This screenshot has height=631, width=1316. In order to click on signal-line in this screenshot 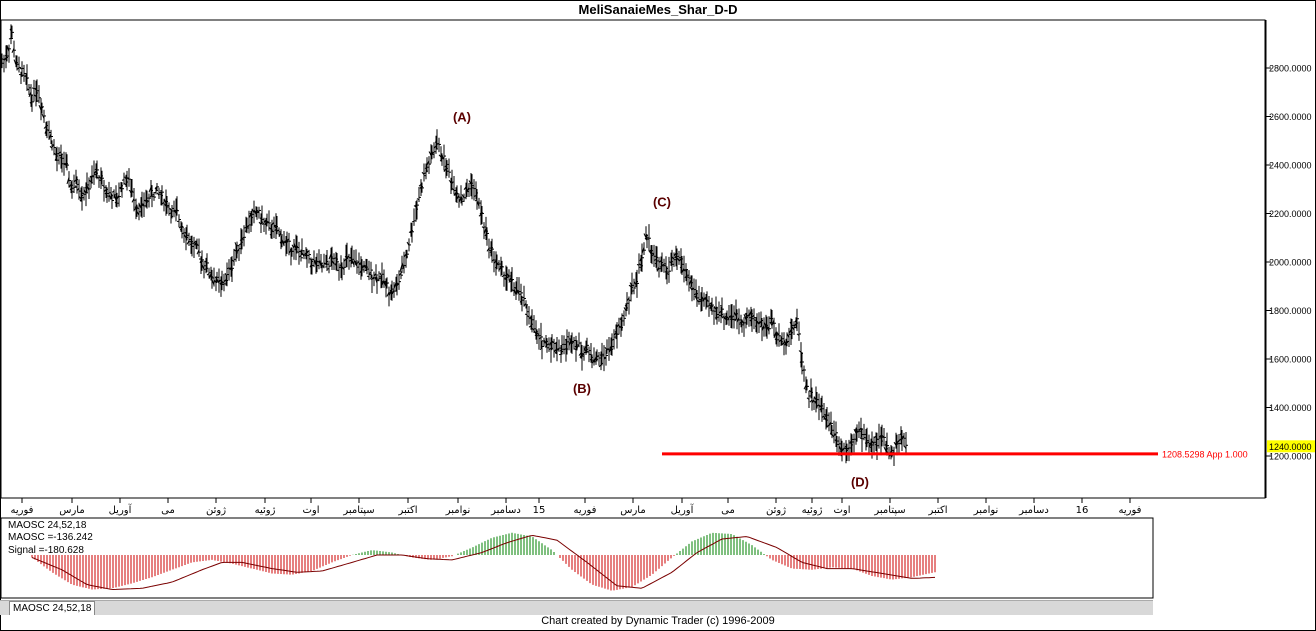, I will do `click(483, 562)`.